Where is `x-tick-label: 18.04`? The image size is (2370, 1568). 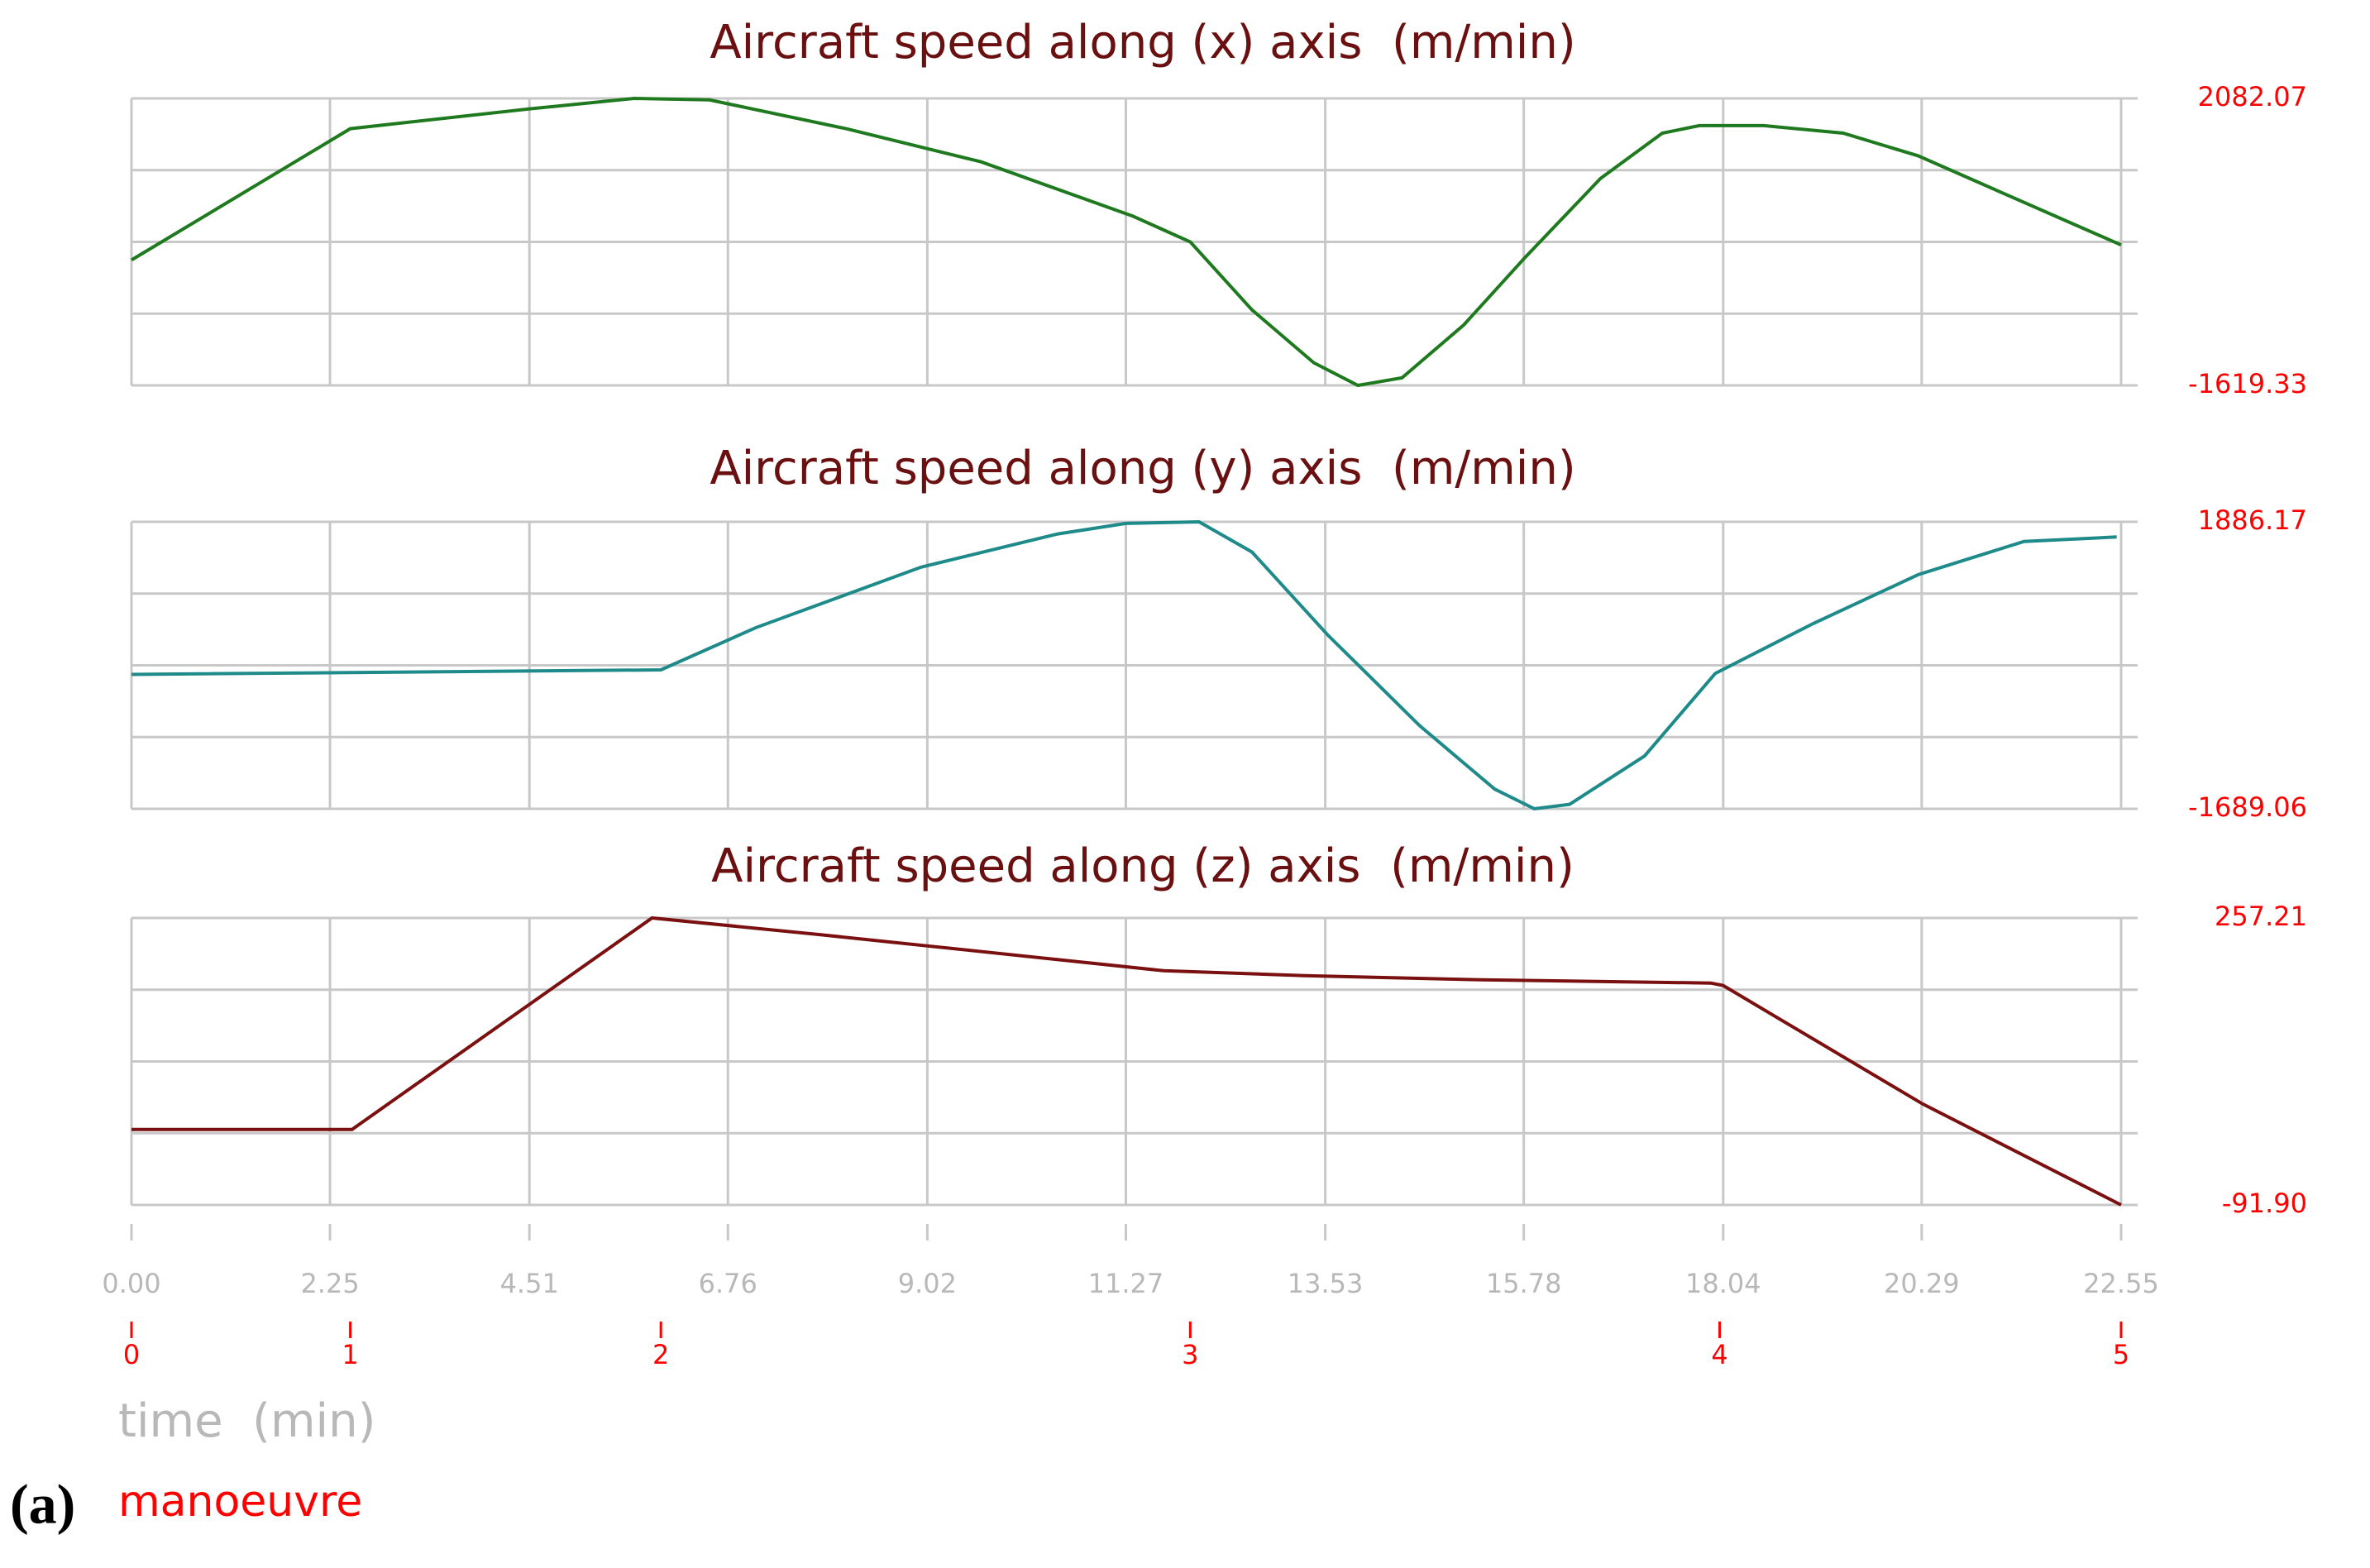 x-tick-label: 18.04 is located at coordinates (1723, 1283).